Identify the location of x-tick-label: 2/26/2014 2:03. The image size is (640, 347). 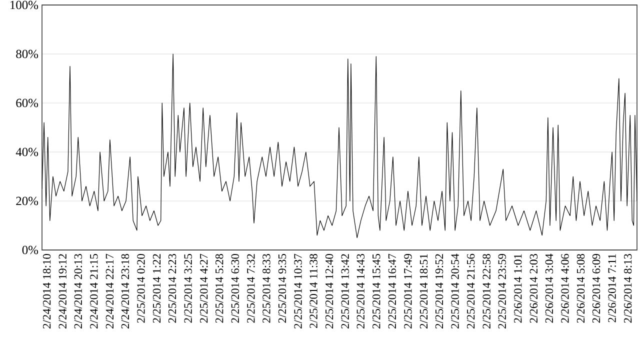
(534, 288).